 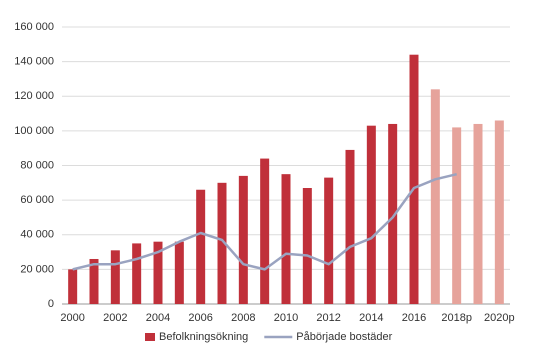 I want to click on x-tick-label: 2014, so click(x=371, y=318).